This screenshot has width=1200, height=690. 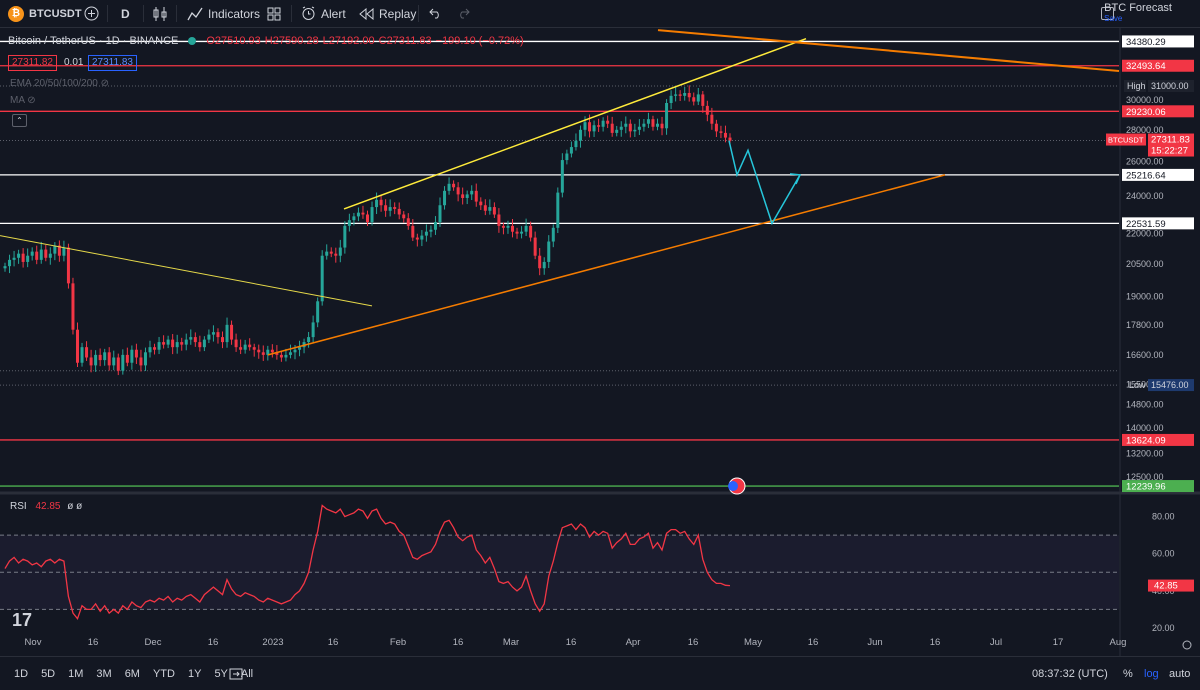 What do you see at coordinates (1146, 487) in the screenshot?
I see `level-label: 12239.96` at bounding box center [1146, 487].